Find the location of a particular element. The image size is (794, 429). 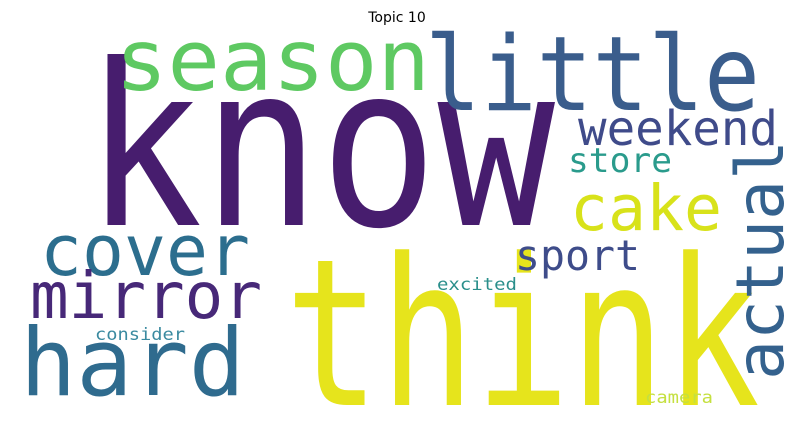

word: mirror is located at coordinates (146, 297).